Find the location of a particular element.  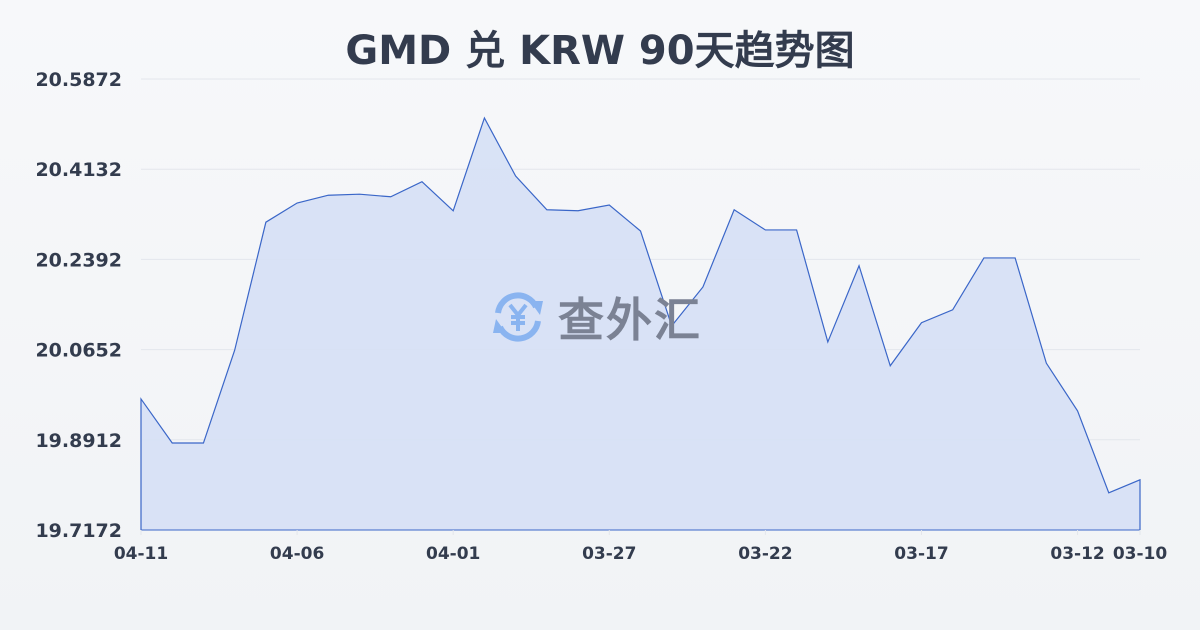

x-tick-label: 03-10 is located at coordinates (1140, 554).